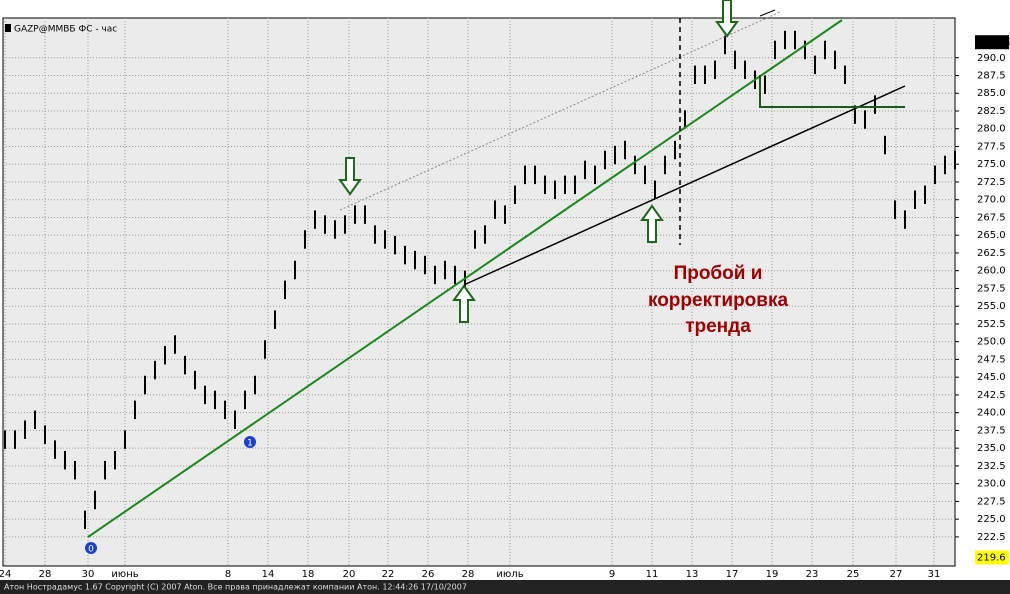 This screenshot has height=594, width=1010. I want to click on marker-label: 1, so click(250, 444).